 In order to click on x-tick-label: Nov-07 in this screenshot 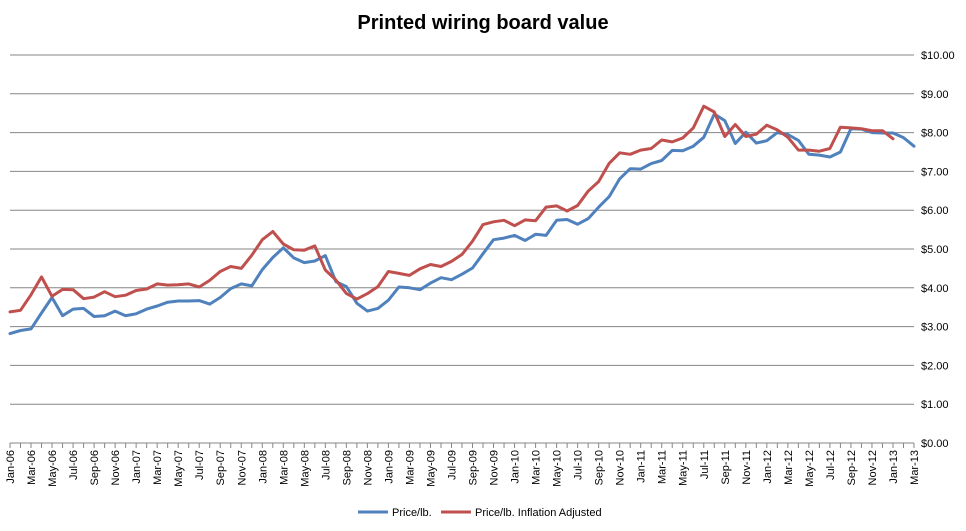, I will do `click(242, 467)`.